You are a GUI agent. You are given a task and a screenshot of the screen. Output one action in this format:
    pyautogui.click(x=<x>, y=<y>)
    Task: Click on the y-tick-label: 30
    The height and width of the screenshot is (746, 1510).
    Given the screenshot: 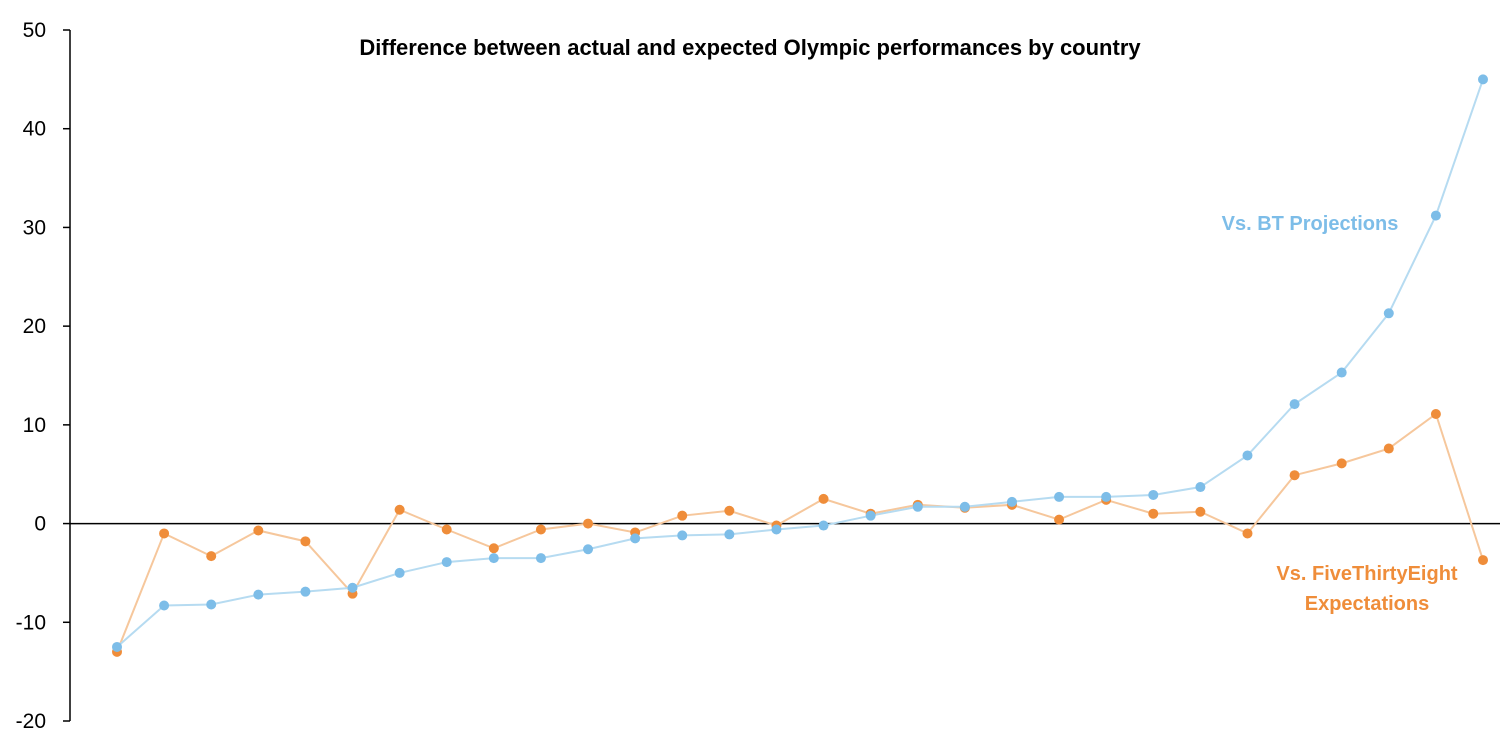 What is the action you would take?
    pyautogui.click(x=34, y=227)
    